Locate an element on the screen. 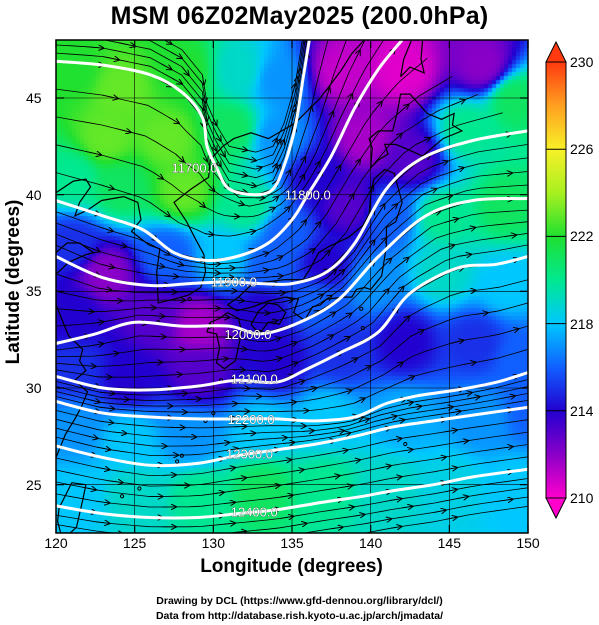  colorbar-tick-label: 230 is located at coordinates (582, 62).